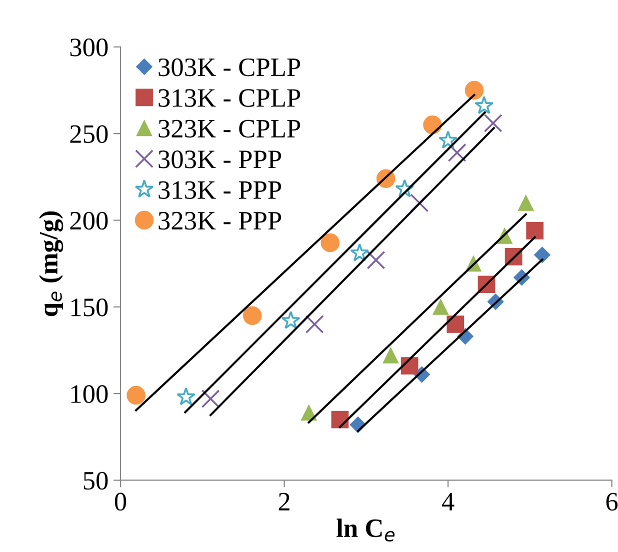 This screenshot has height=552, width=618. What do you see at coordinates (89, 47) in the screenshot?
I see `y-tick-label: 300` at bounding box center [89, 47].